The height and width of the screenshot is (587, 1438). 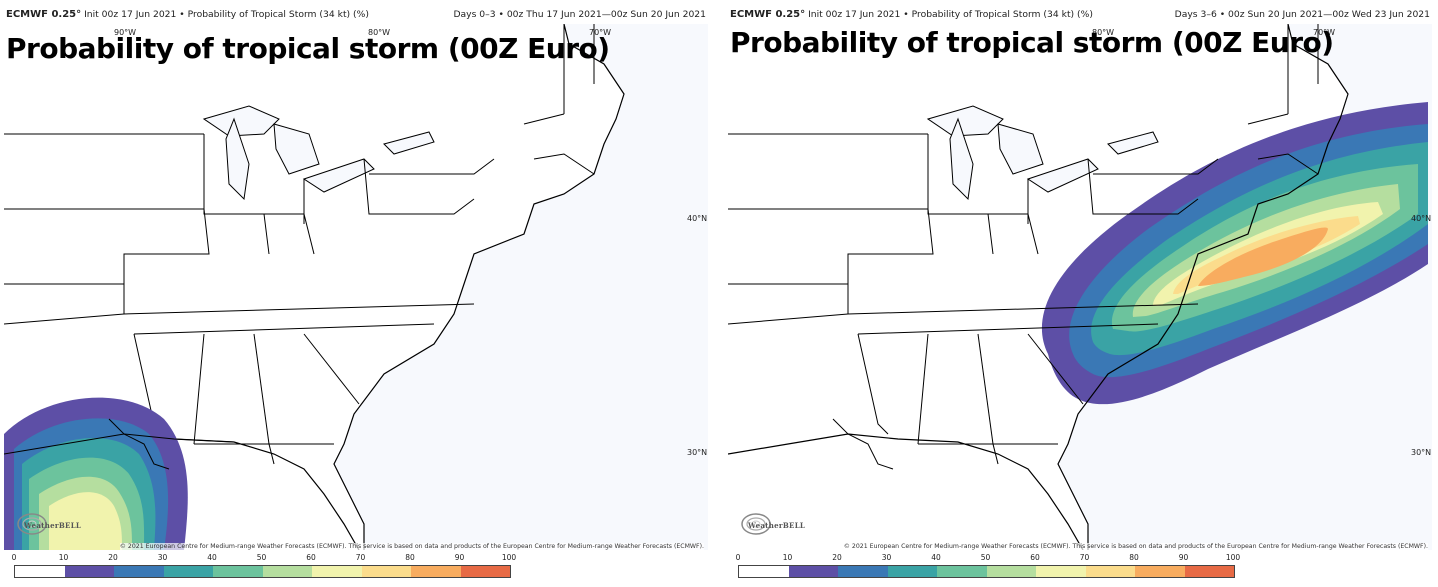 I want to click on probability-swath, so click(x=1234, y=253).